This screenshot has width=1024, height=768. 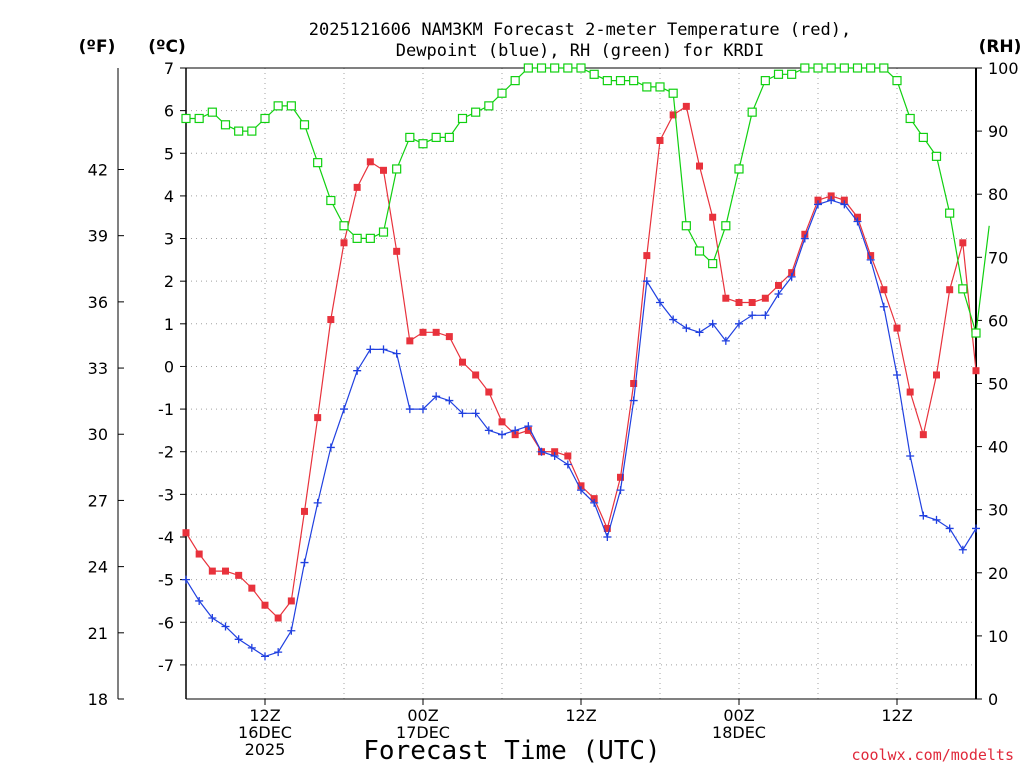 I want to click on rh-tick-label: 50, so click(x=998, y=384).